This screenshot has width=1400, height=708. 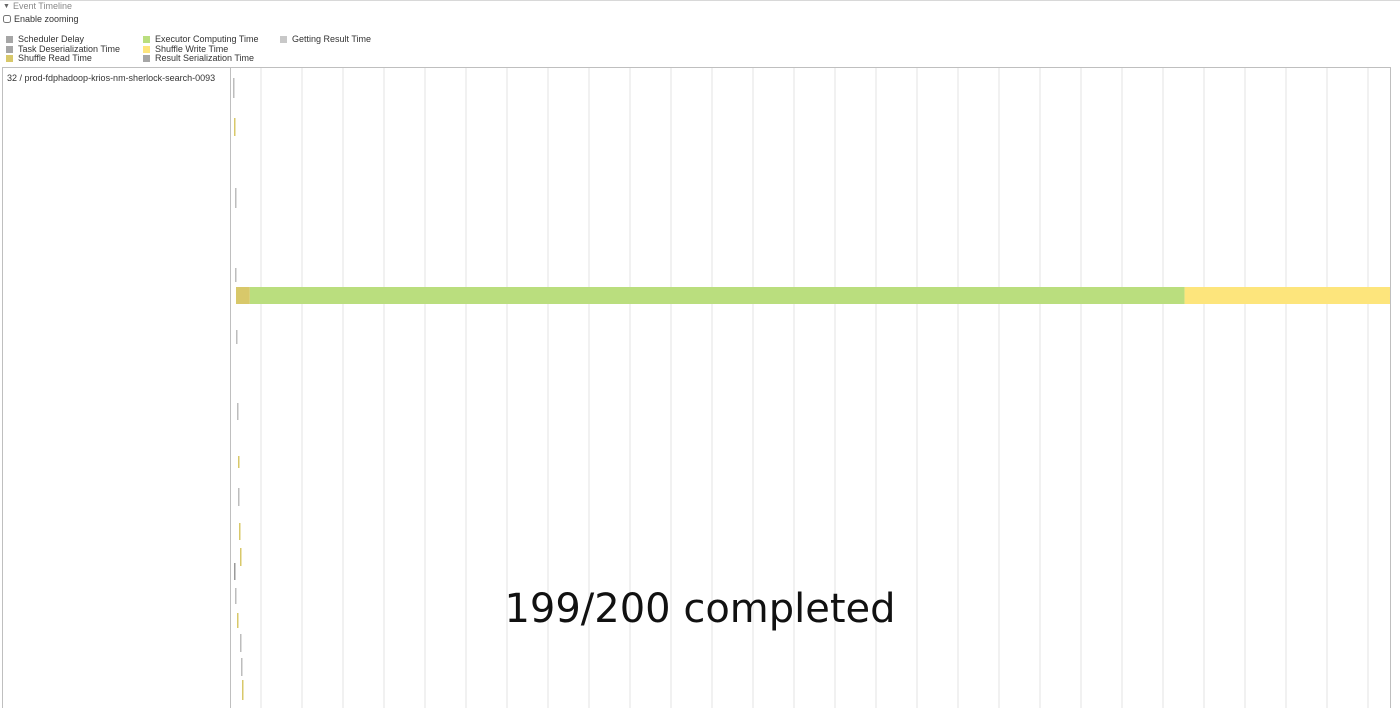 I want to click on section-title: Event Timeline, so click(x=42, y=6).